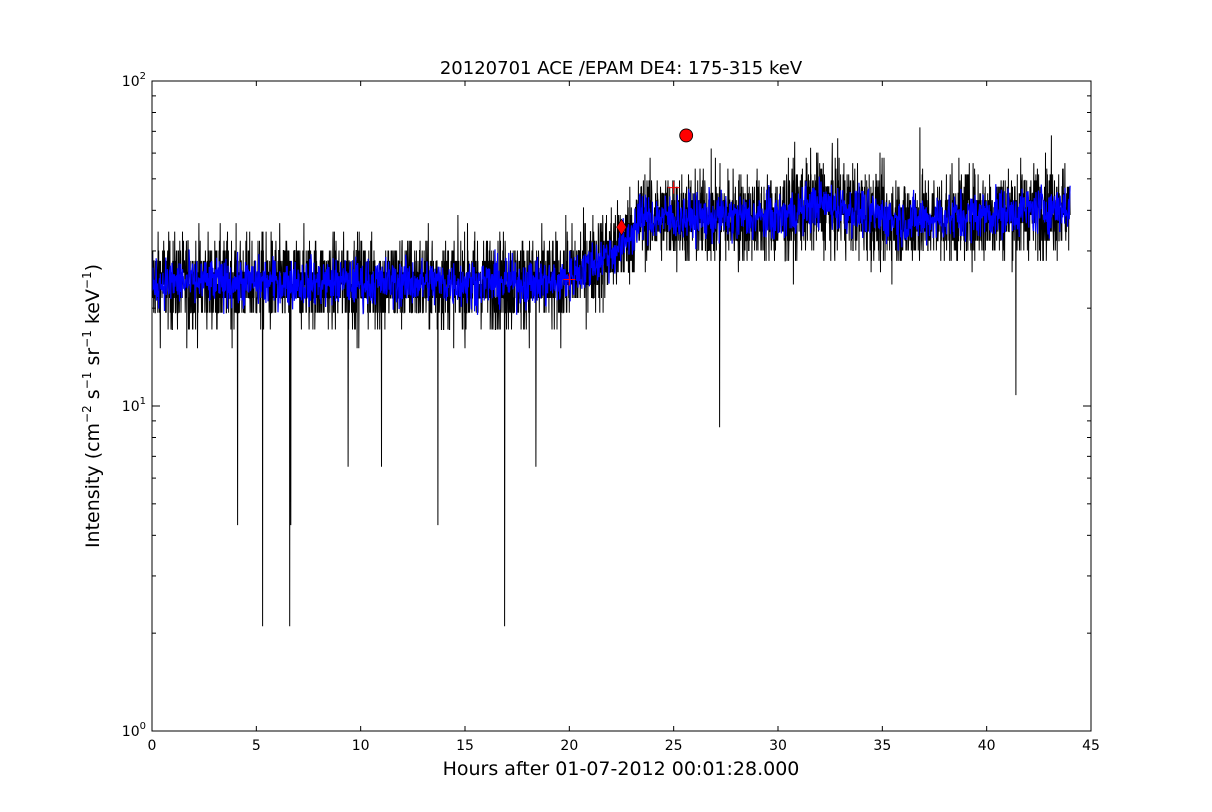  Describe the element at coordinates (569, 746) in the screenshot. I see `x-tick-label: 20` at that location.